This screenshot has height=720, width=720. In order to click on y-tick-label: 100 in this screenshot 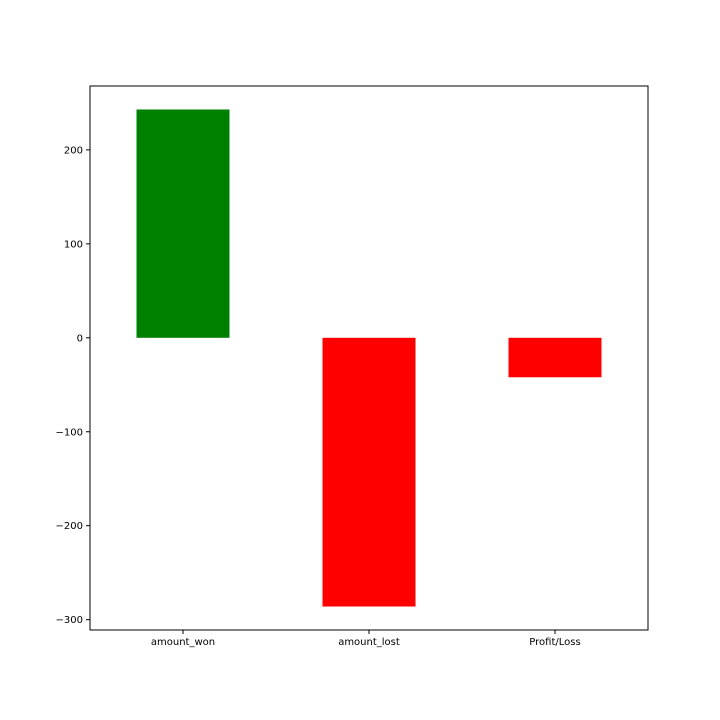, I will do `click(73, 244)`.